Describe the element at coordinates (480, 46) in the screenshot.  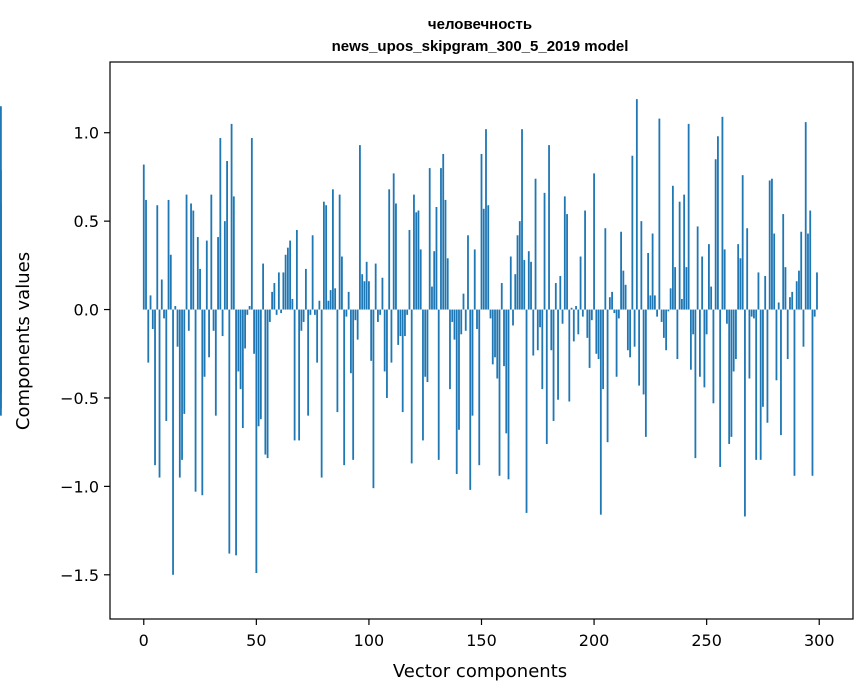
I see `chart-subtitle: news_upos_skipgram_300_5_2019 model` at that location.